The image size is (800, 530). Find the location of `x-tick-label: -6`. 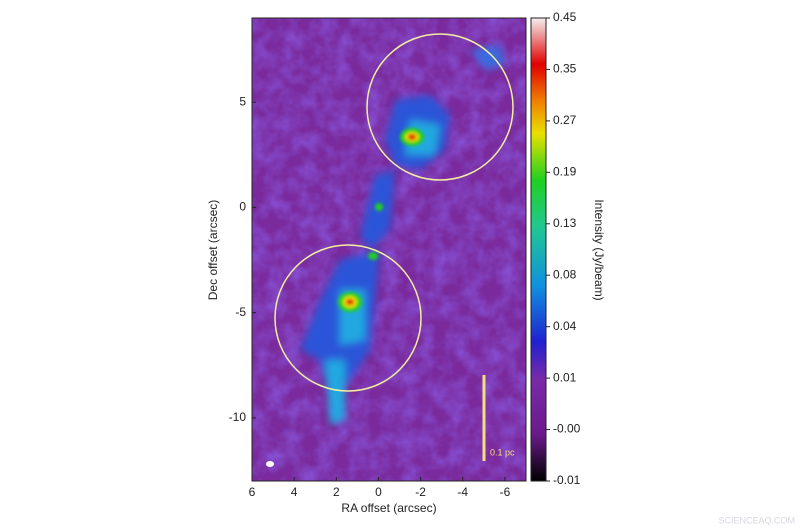

x-tick-label: -6 is located at coordinates (505, 492).